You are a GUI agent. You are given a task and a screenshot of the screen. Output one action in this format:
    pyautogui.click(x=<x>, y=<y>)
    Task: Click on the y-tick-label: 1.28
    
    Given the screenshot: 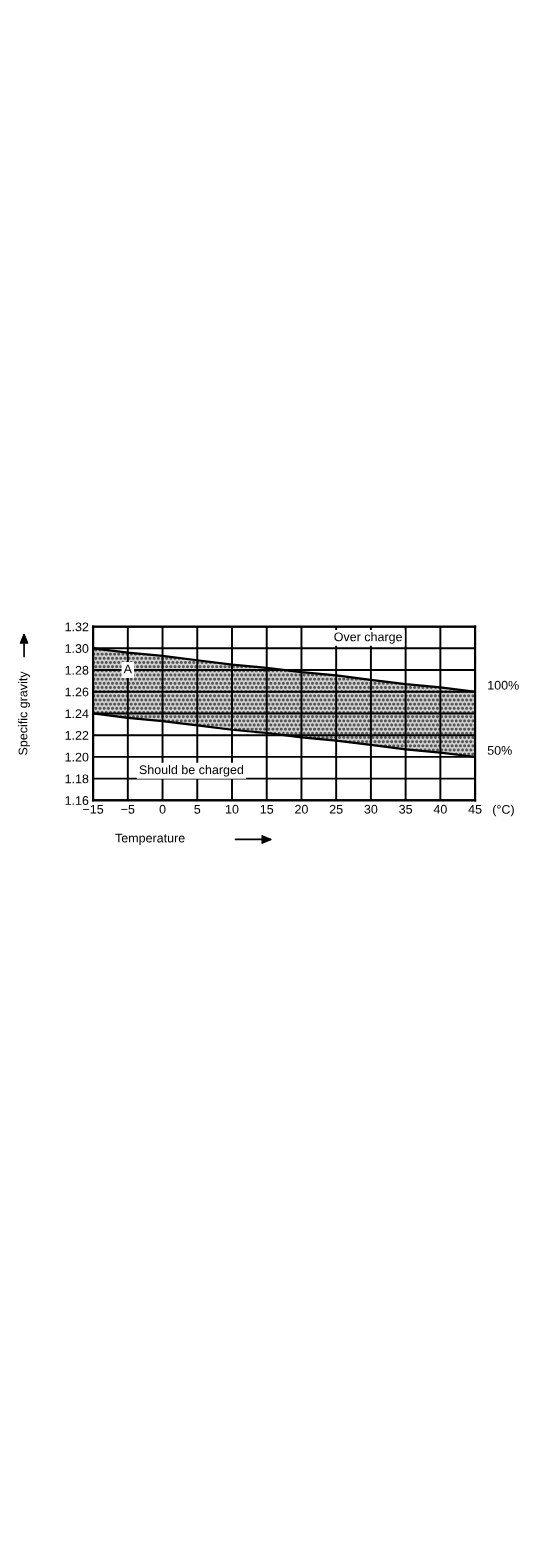 What is the action you would take?
    pyautogui.click(x=77, y=670)
    